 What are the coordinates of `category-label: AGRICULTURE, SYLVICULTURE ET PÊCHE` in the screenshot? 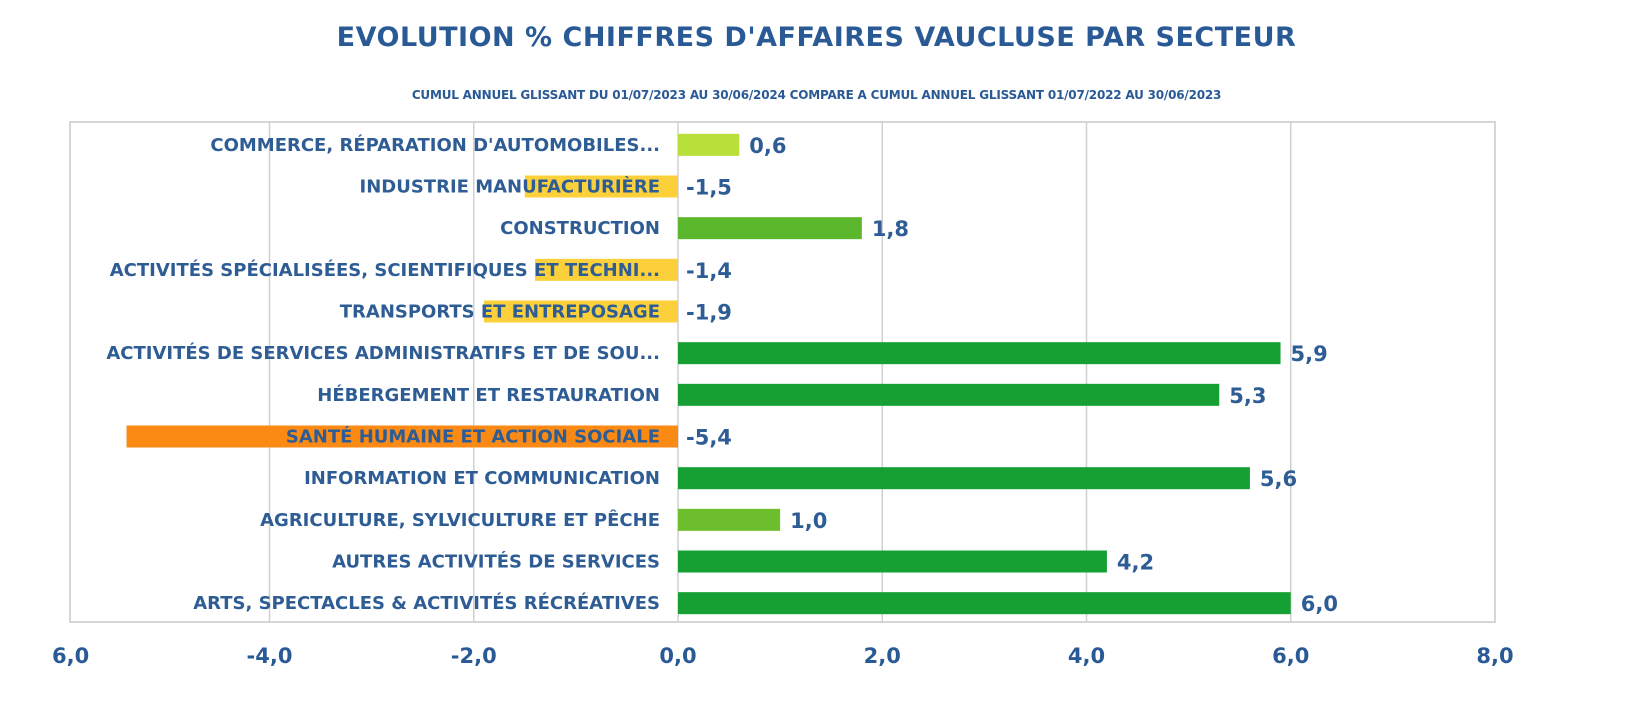 It's located at (460, 520).